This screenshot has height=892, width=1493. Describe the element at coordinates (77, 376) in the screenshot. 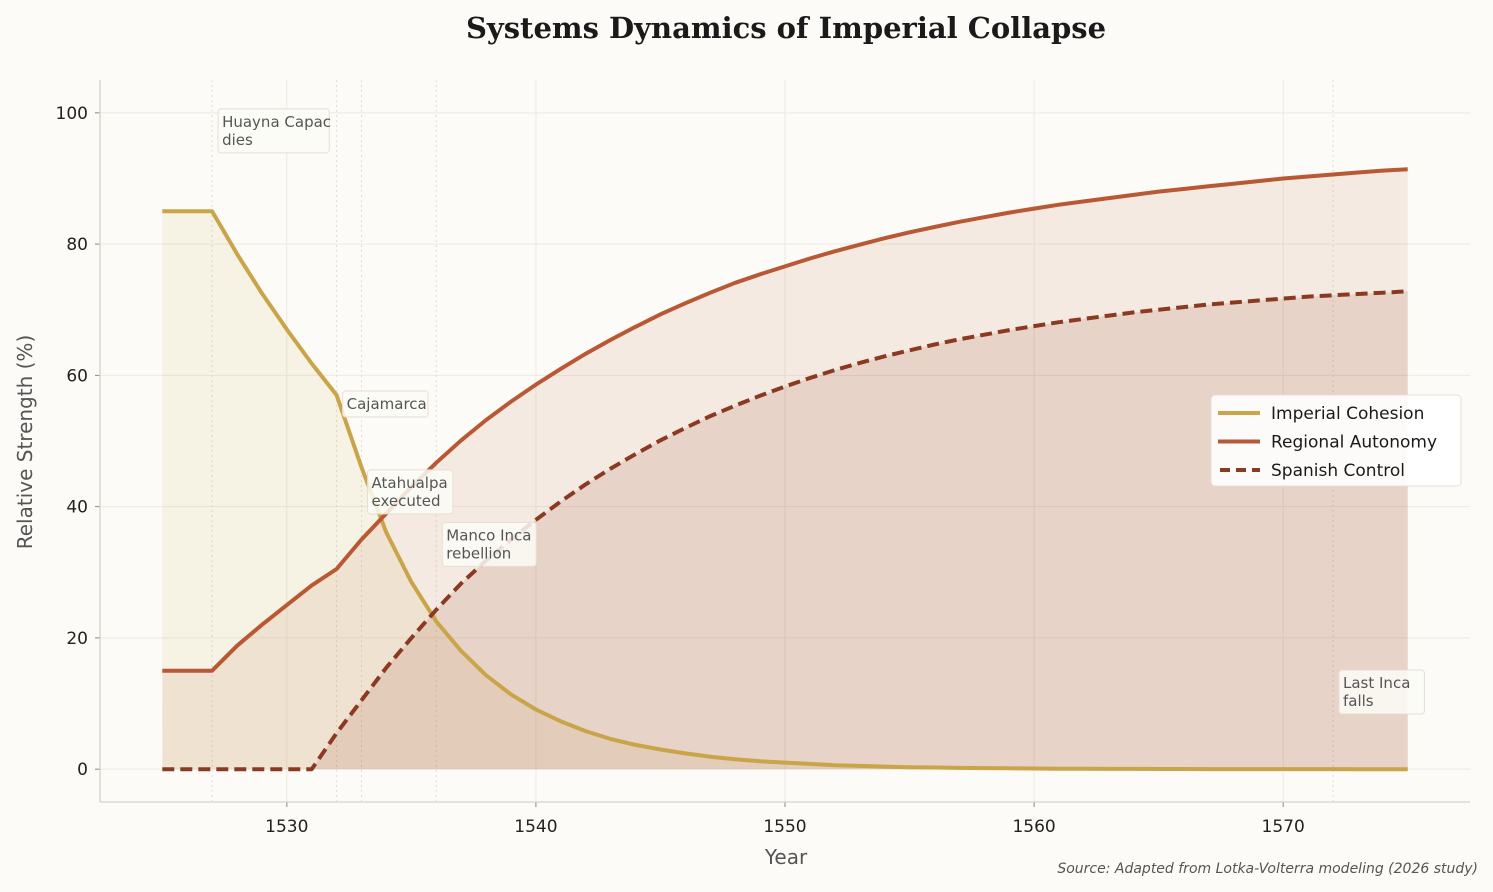

I see `y-tick-label: 60` at that location.